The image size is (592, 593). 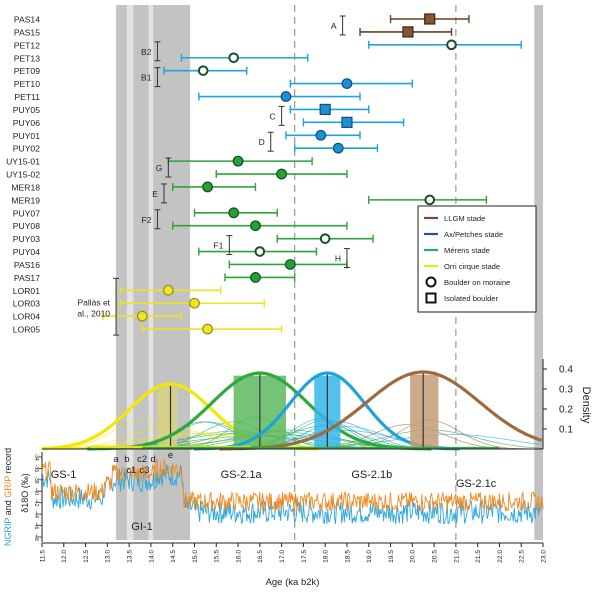 What do you see at coordinates (26, 239) in the screenshot?
I see `sample-label: PUY03` at bounding box center [26, 239].